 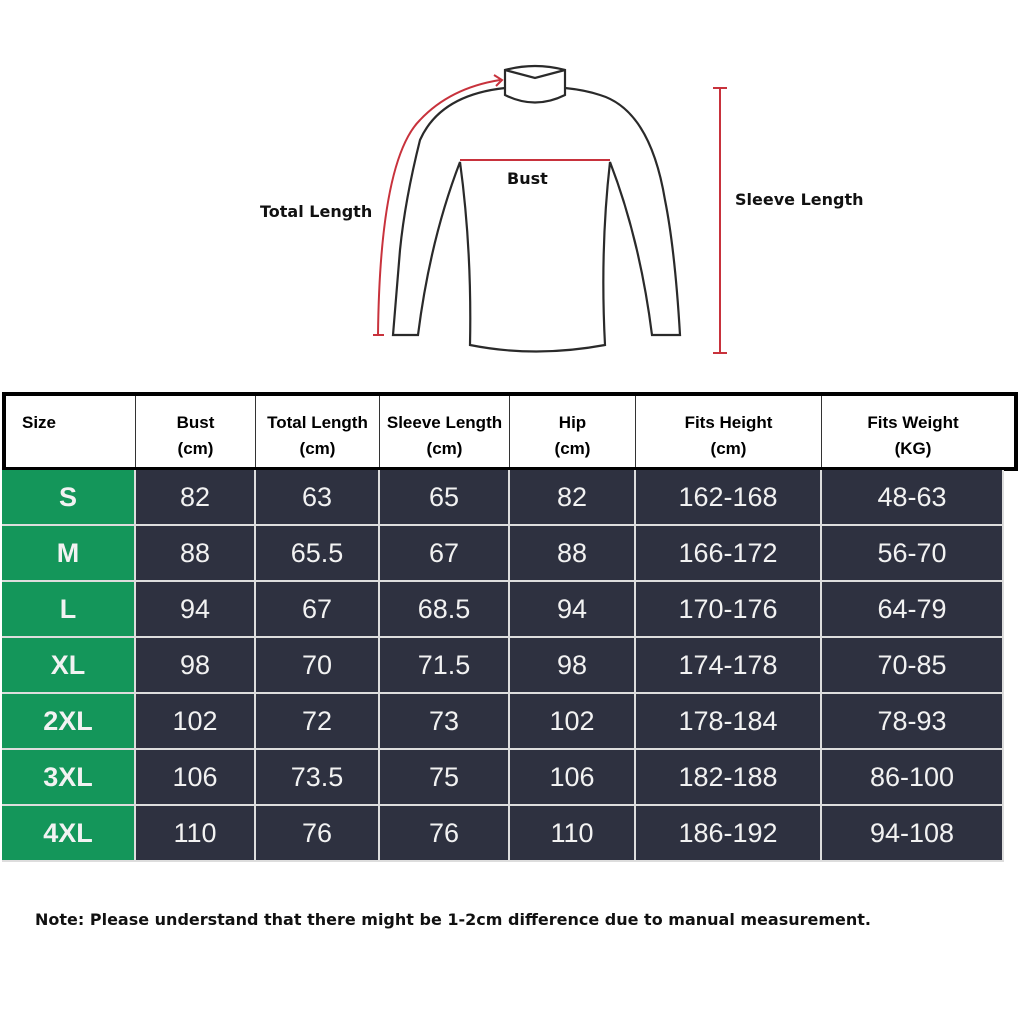 What do you see at coordinates (69, 778) in the screenshot?
I see `size-cell: 3XL` at bounding box center [69, 778].